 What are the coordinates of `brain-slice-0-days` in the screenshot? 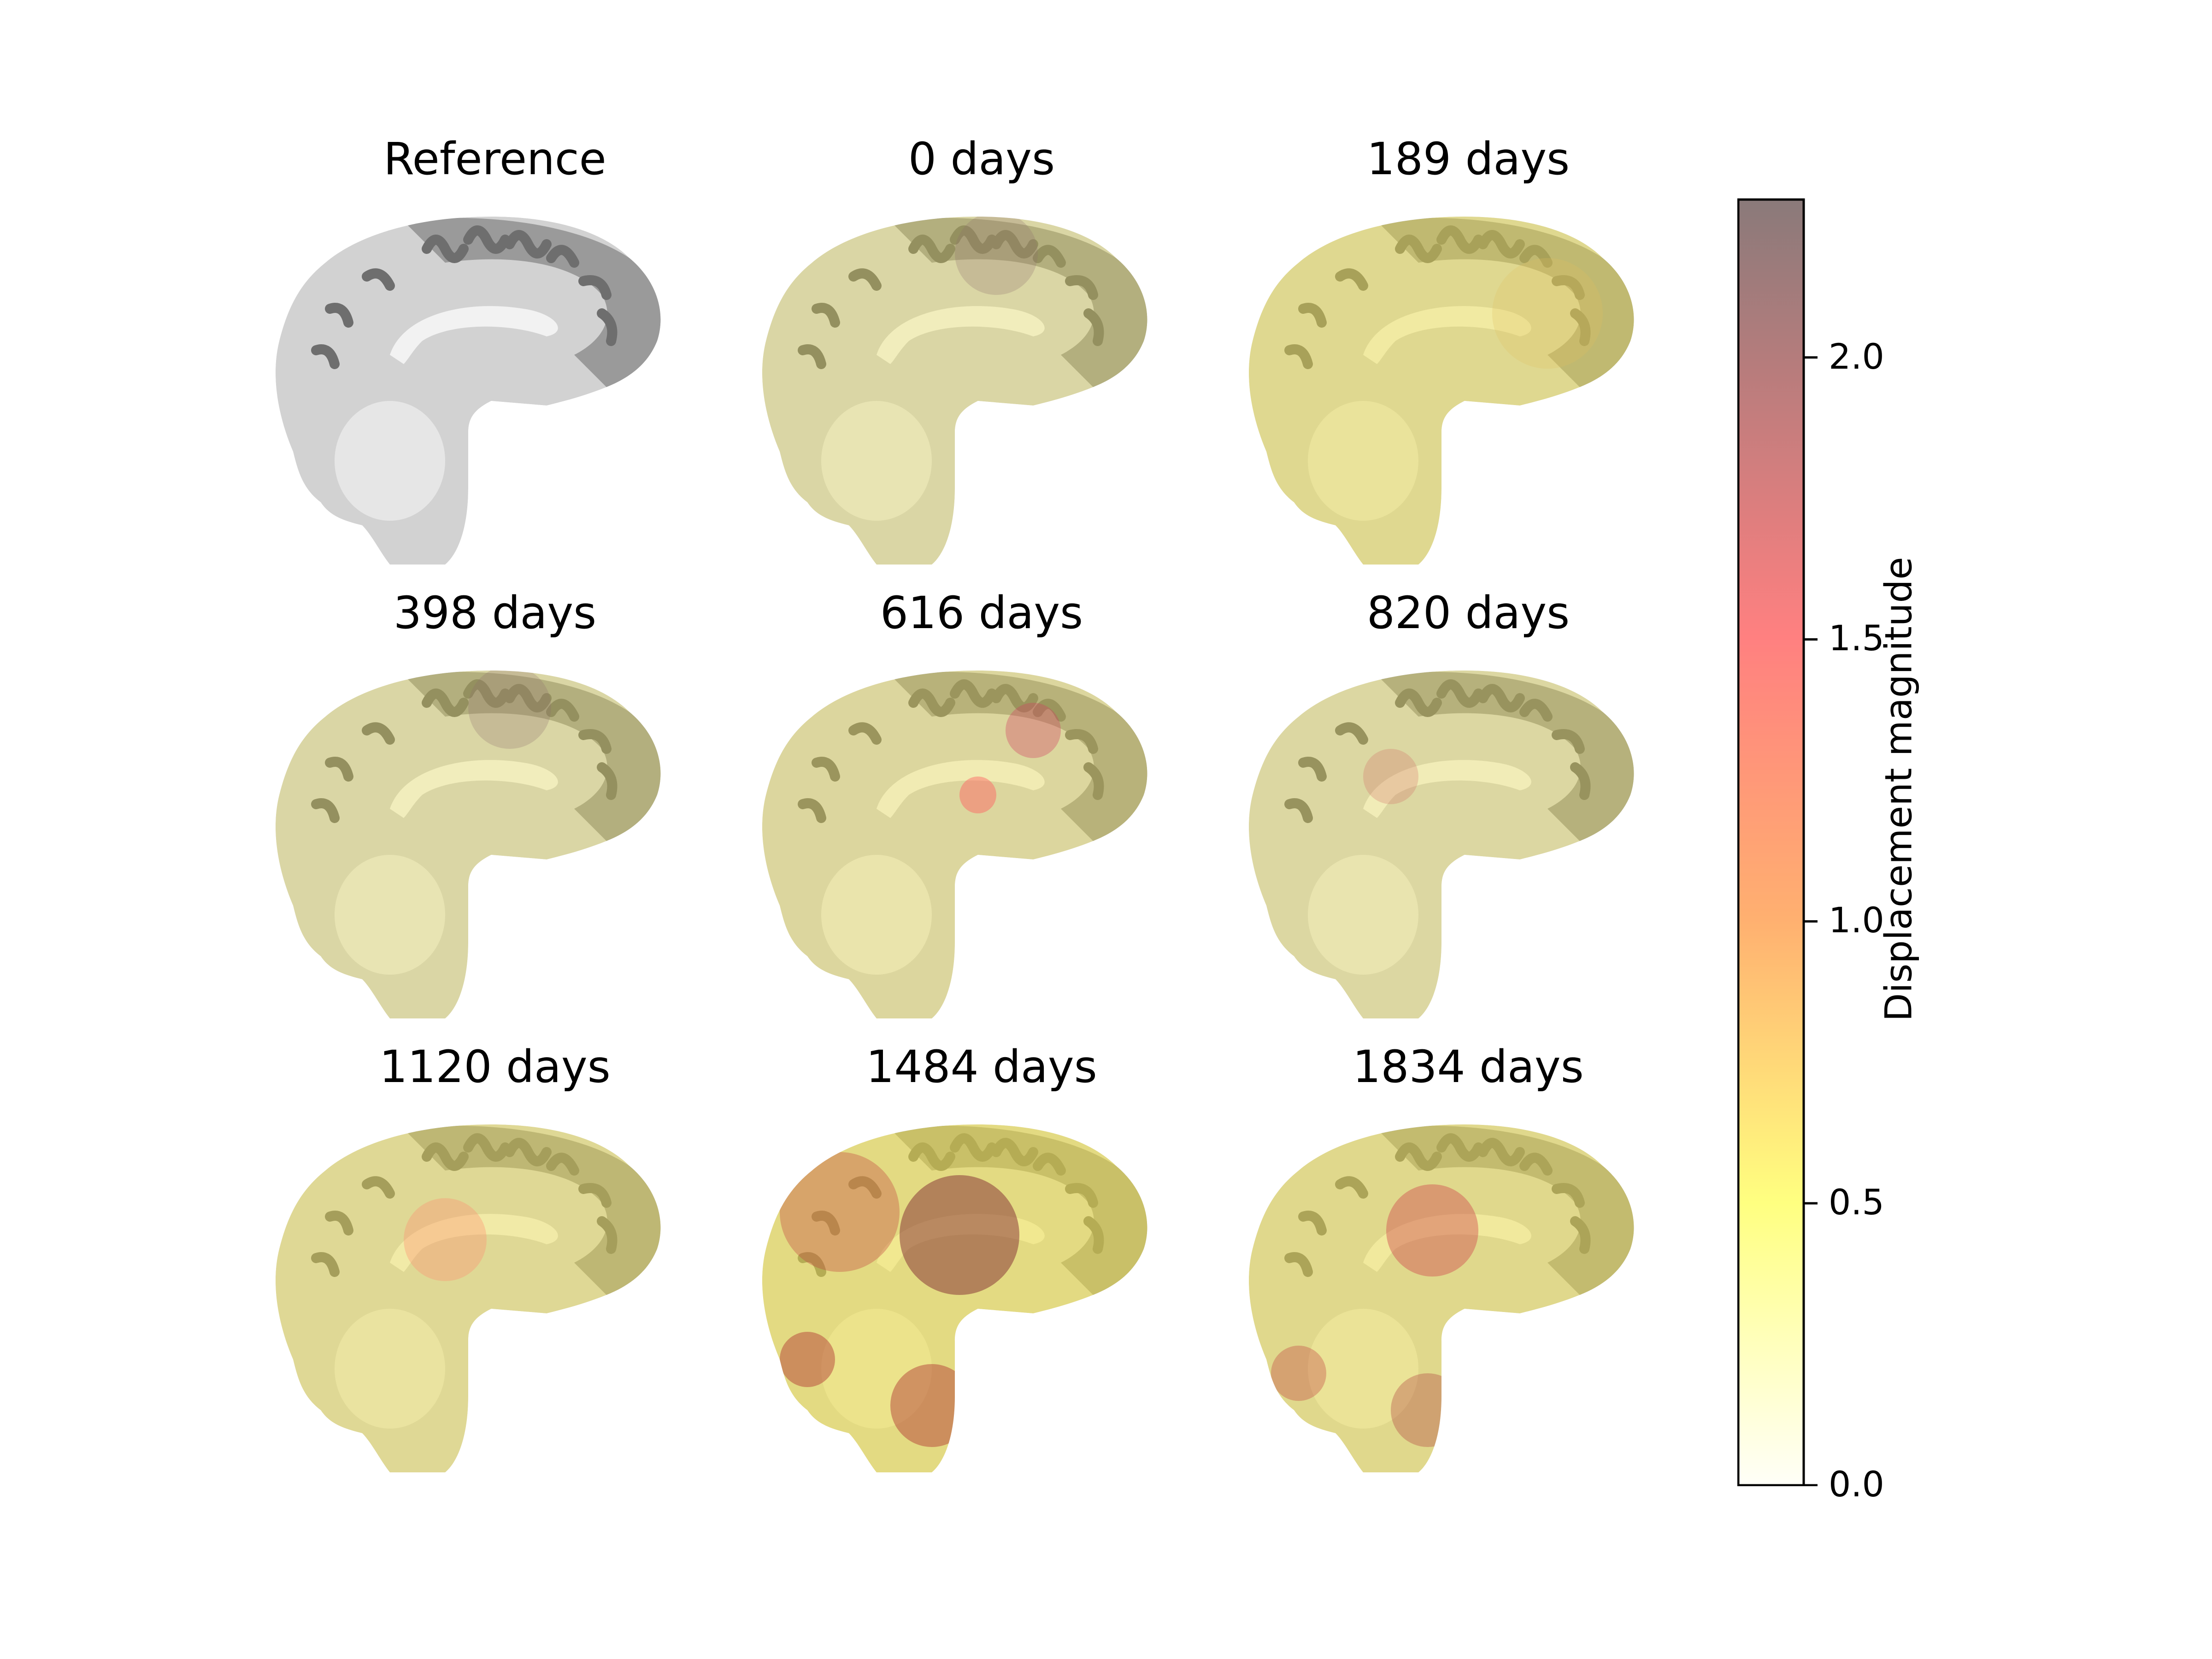 It's located at (981, 384).